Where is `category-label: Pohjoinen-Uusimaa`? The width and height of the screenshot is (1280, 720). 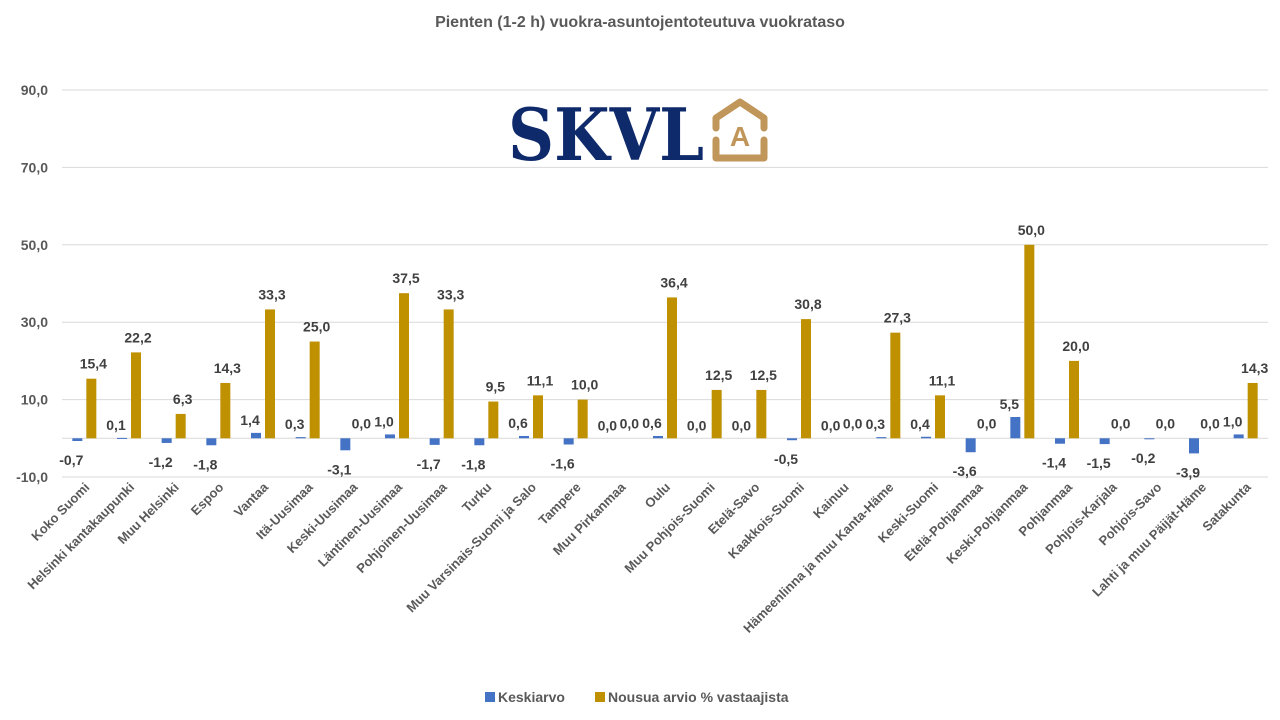
category-label: Pohjoinen-Uusimaa is located at coordinates (401, 527).